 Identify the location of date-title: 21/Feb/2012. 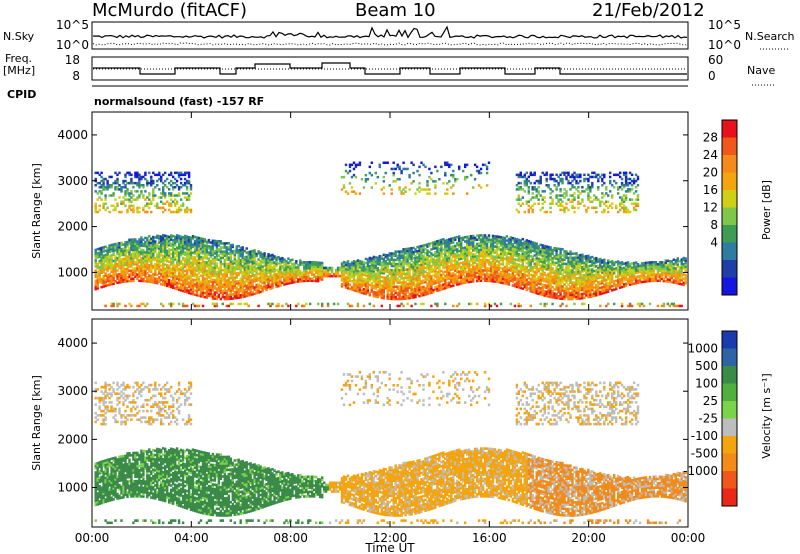
(648, 10).